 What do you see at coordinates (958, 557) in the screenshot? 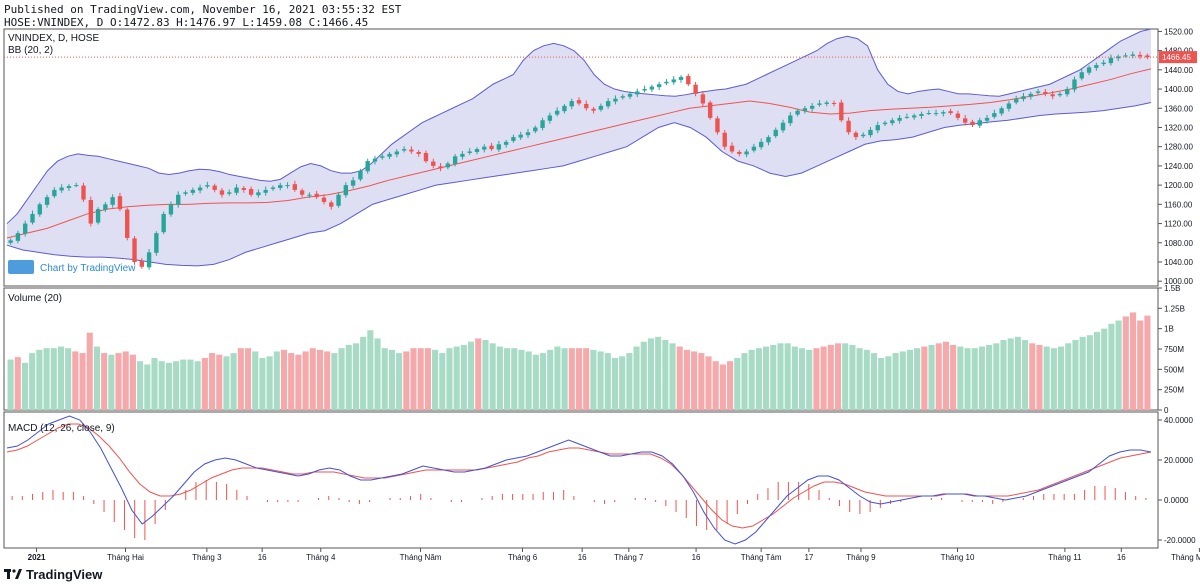
I see `time-axis-label: Tháng 10` at bounding box center [958, 557].